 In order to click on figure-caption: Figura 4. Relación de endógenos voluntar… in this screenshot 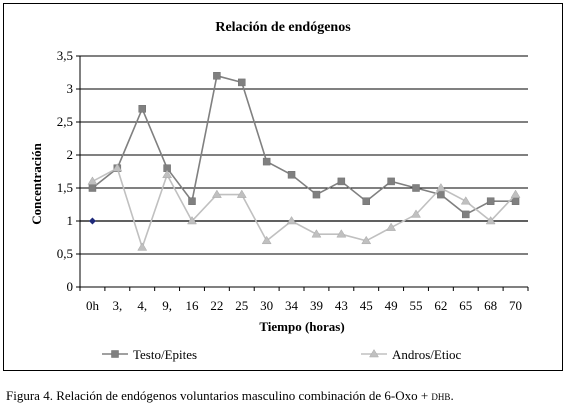, I will do `click(230, 396)`.